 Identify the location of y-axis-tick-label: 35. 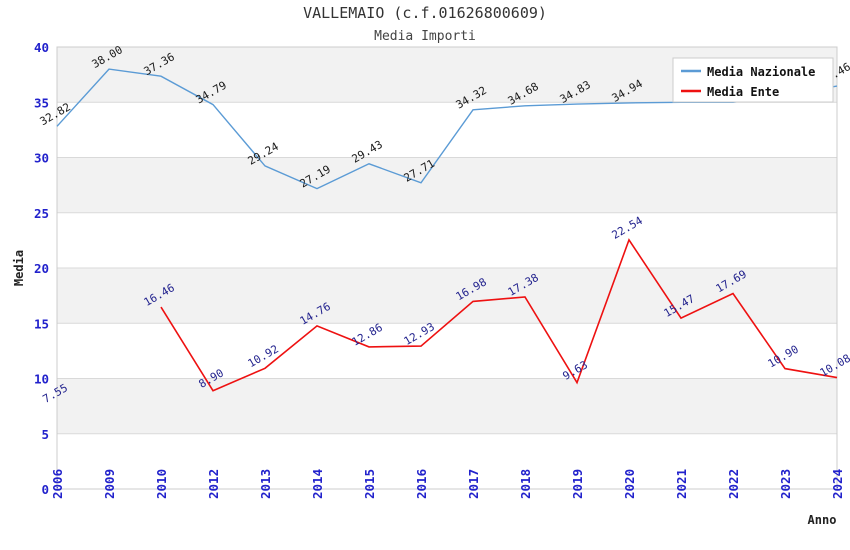
(41, 102).